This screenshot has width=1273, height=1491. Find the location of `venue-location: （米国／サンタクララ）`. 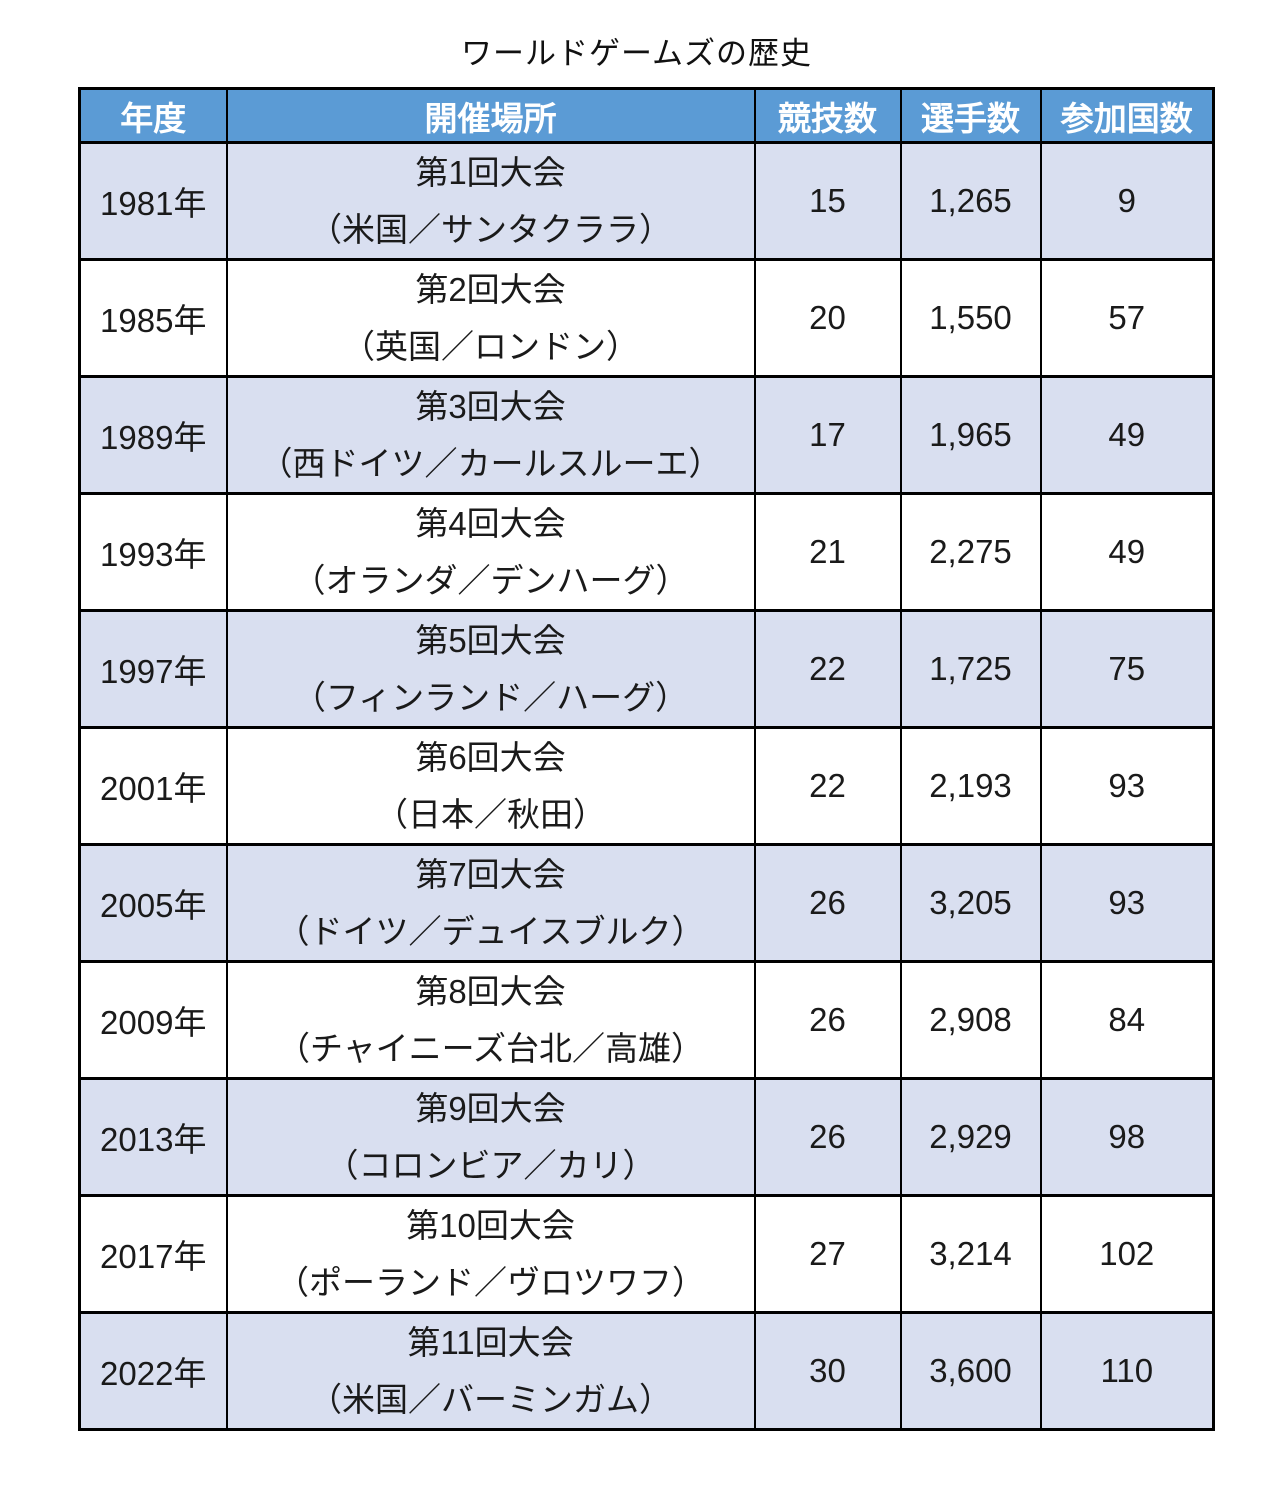

venue-location: （米国／サンタクララ） is located at coordinates (490, 229).